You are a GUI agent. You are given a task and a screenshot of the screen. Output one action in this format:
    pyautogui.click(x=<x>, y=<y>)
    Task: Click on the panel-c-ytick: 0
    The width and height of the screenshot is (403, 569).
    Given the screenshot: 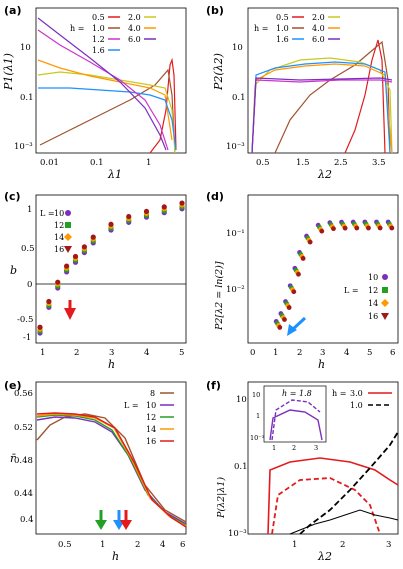 What is the action you would take?
    pyautogui.click(x=29, y=285)
    